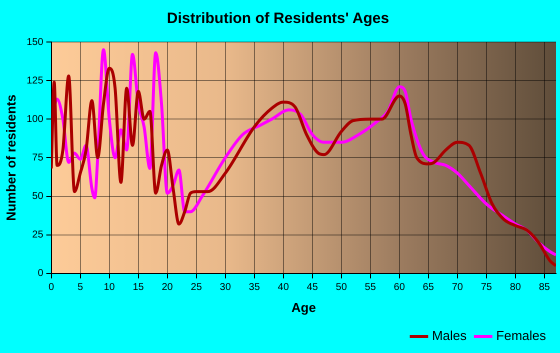  I want to click on x-tick-label: 5, so click(81, 288).